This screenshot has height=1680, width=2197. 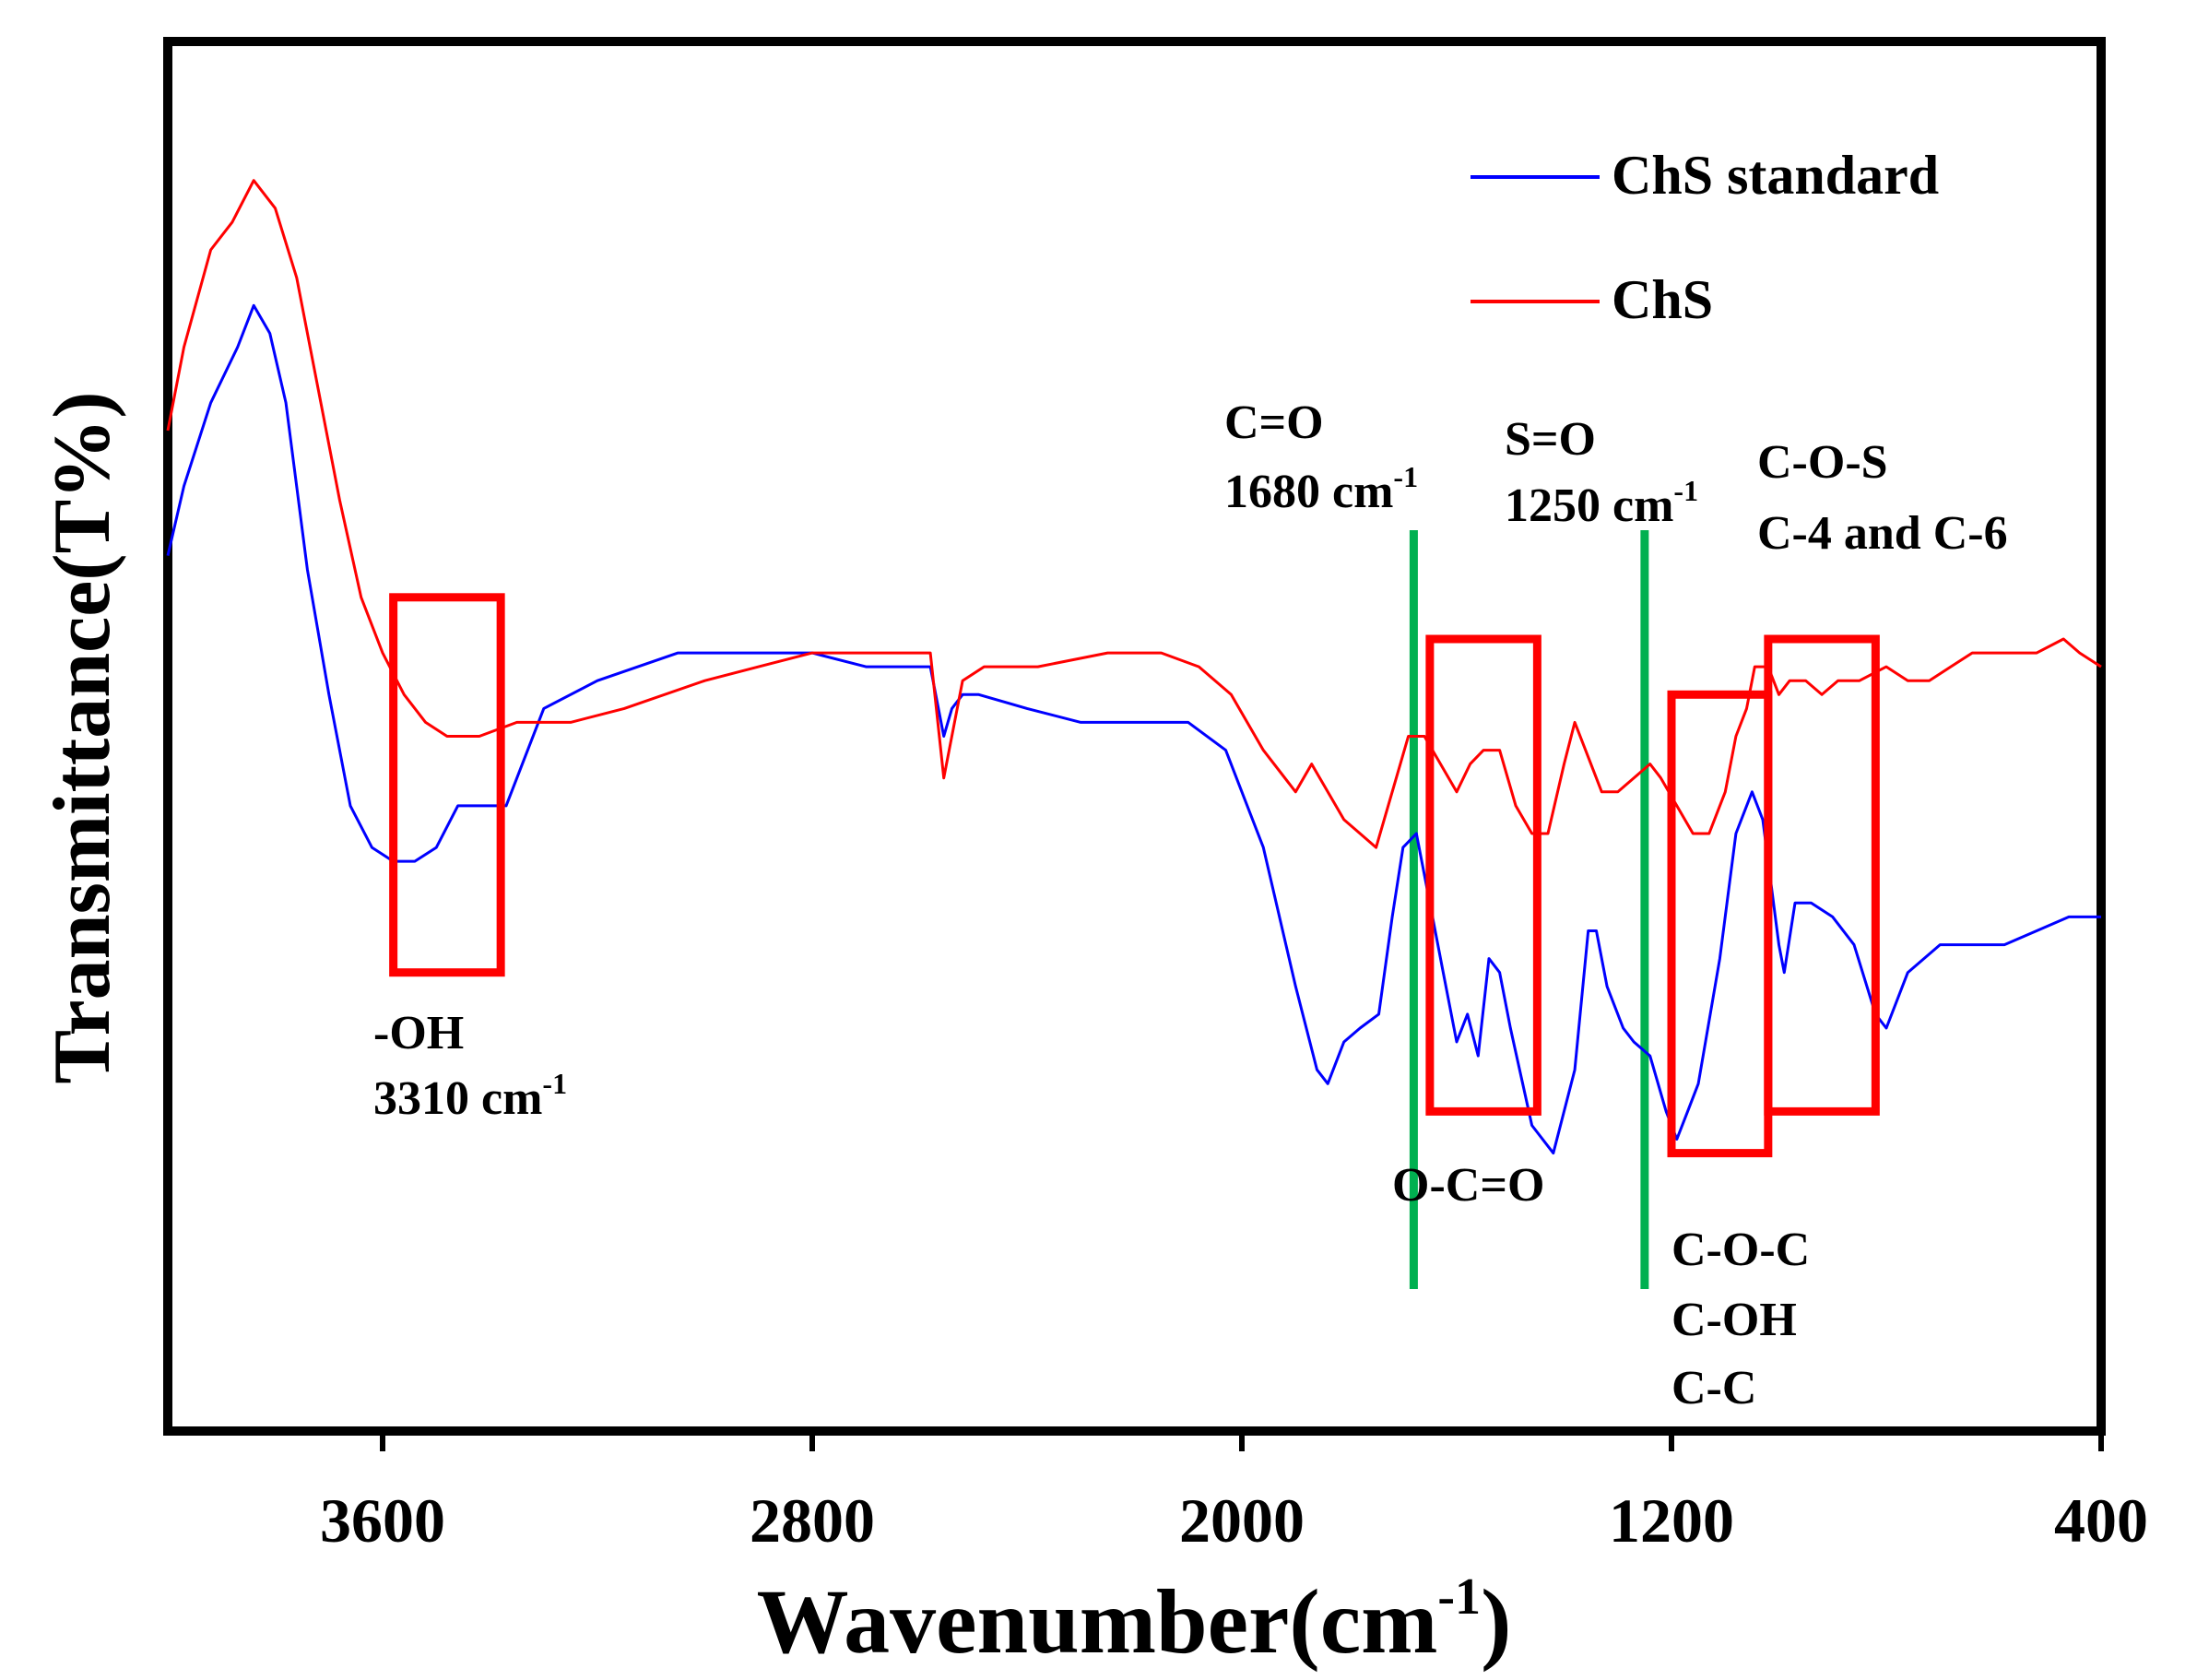 What do you see at coordinates (1822, 462) in the screenshot?
I see `annotation-cos-line-1: C-O-S` at bounding box center [1822, 462].